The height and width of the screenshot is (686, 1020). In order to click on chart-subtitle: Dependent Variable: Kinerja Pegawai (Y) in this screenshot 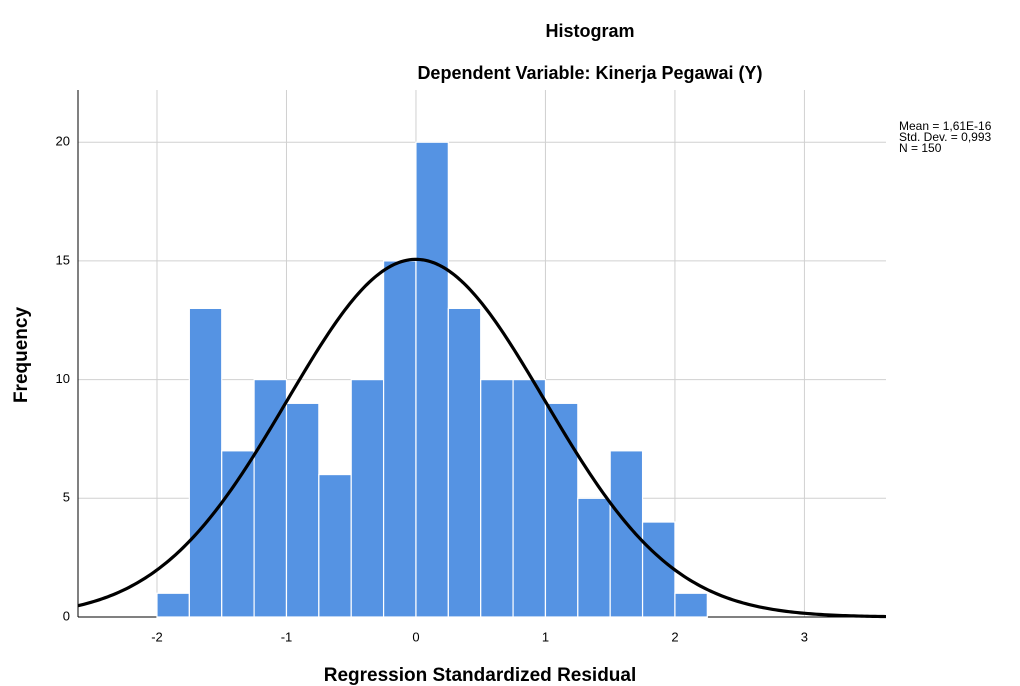, I will do `click(589, 73)`.